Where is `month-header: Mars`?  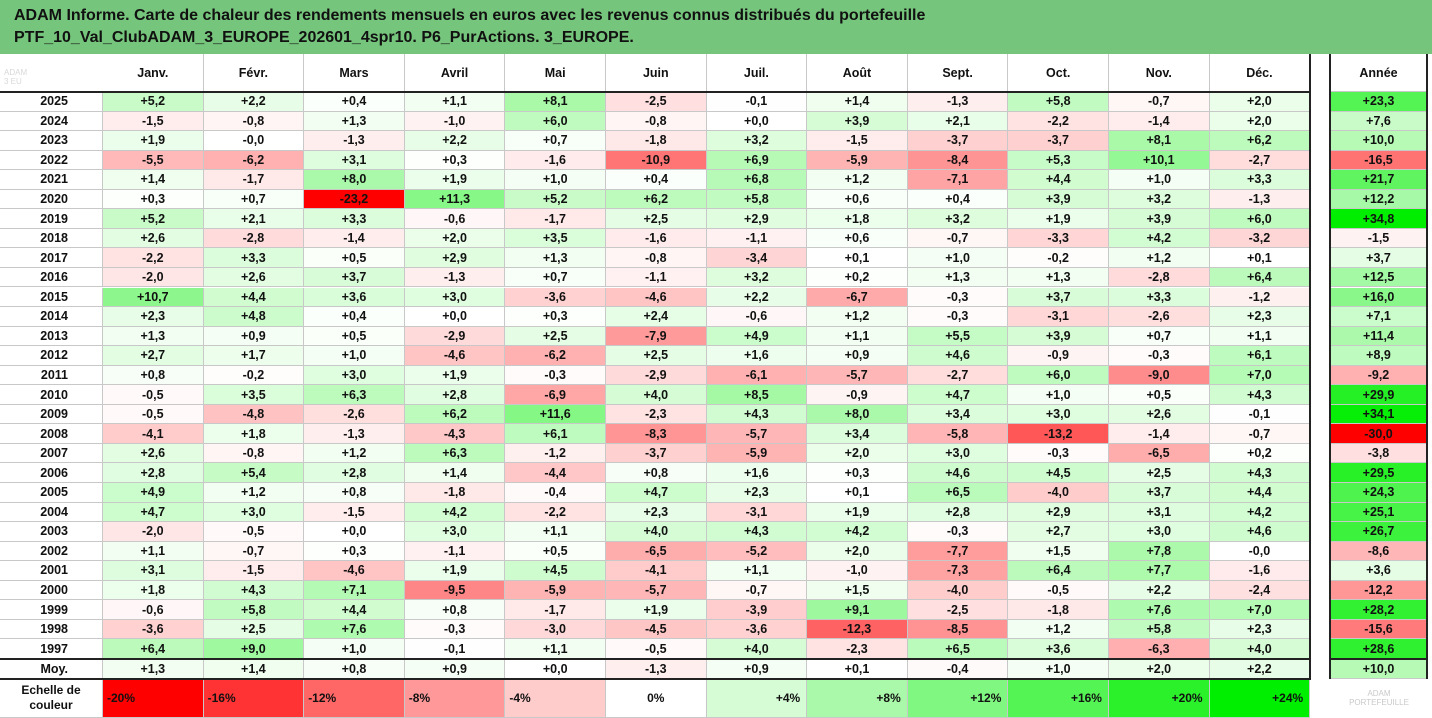 month-header: Mars is located at coordinates (354, 73).